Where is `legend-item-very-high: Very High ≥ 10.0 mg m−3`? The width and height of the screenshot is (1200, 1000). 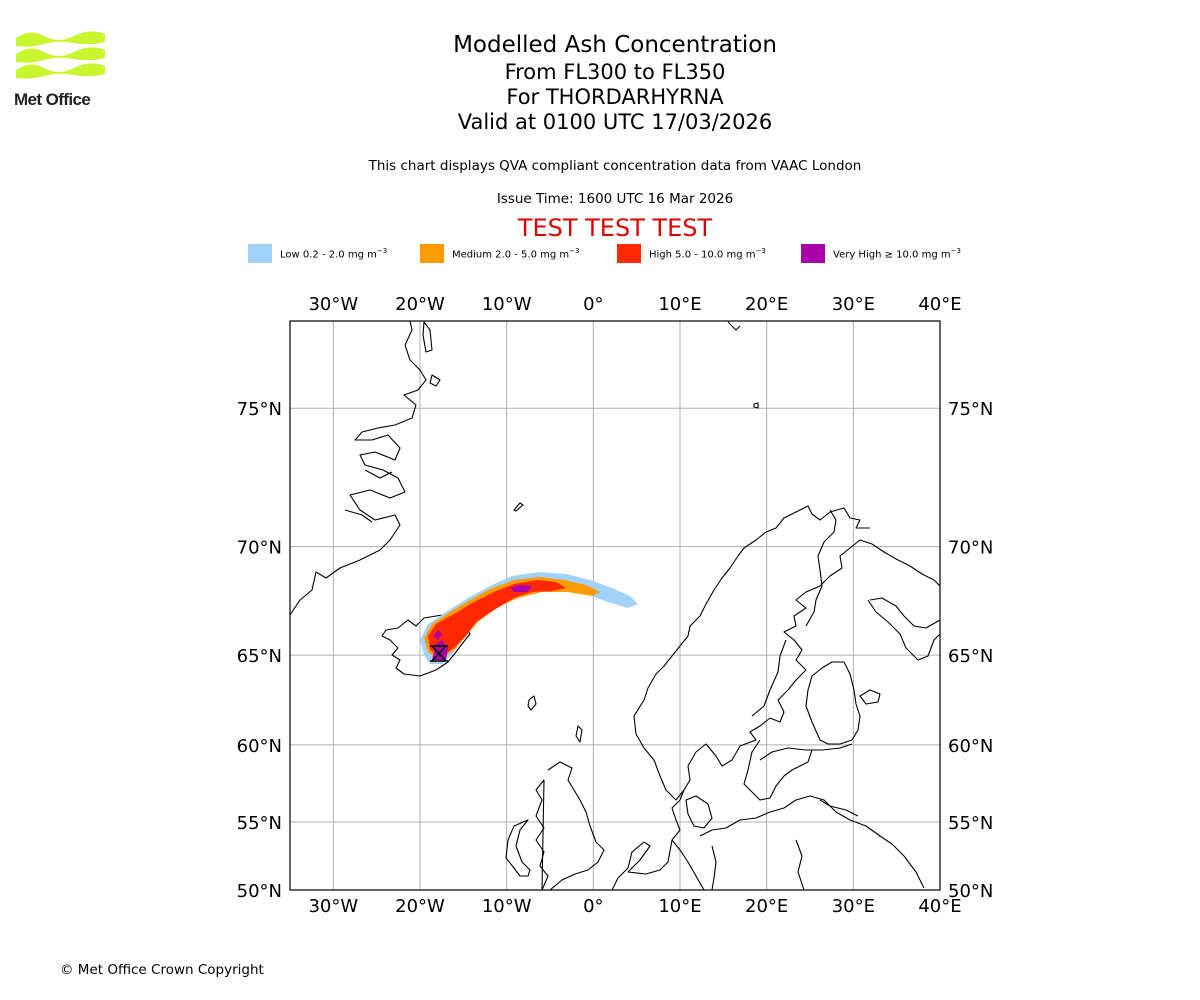
legend-item-very-high: Very High ≥ 10.0 mg m−3 is located at coordinates (881, 253).